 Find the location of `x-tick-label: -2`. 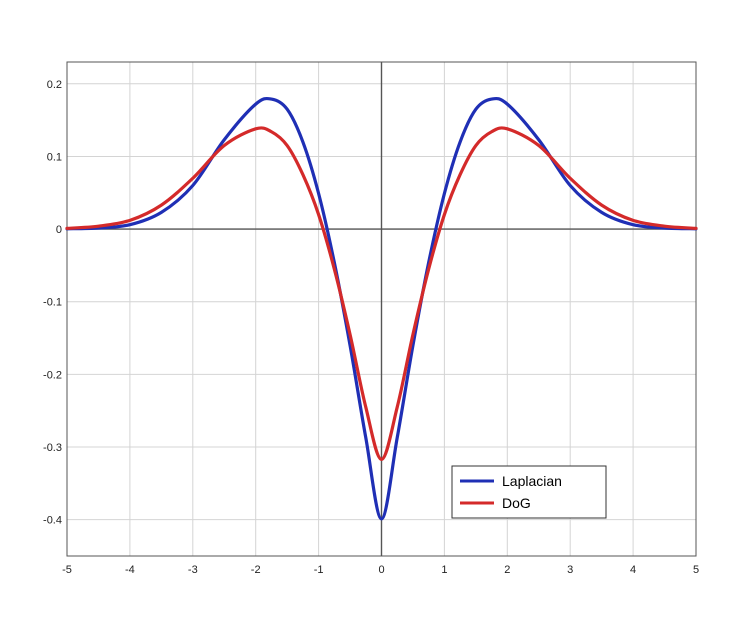

x-tick-label: -2 is located at coordinates (256, 570).